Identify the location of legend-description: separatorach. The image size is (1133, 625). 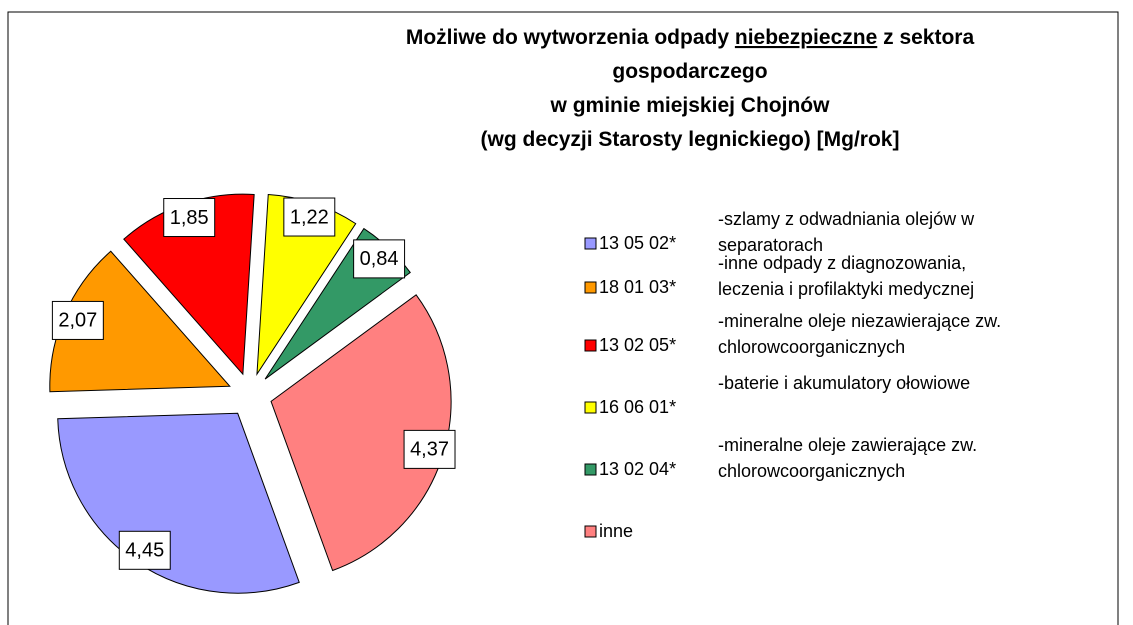
(770, 245).